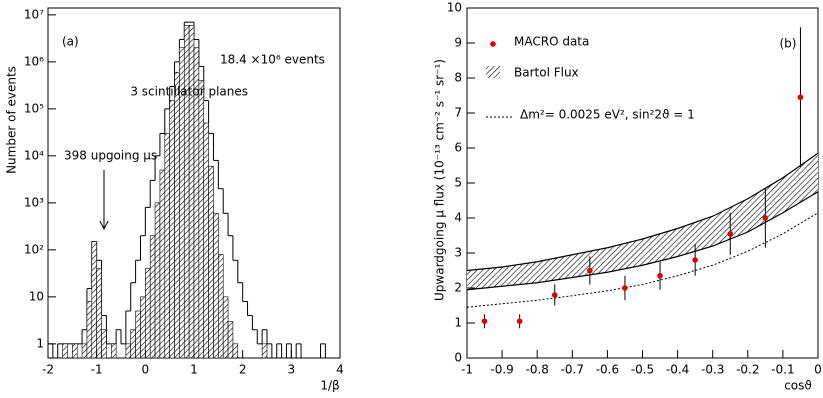 The height and width of the screenshot is (398, 823). Describe the element at coordinates (493, 44) in the screenshot. I see `legend-marker` at that location.